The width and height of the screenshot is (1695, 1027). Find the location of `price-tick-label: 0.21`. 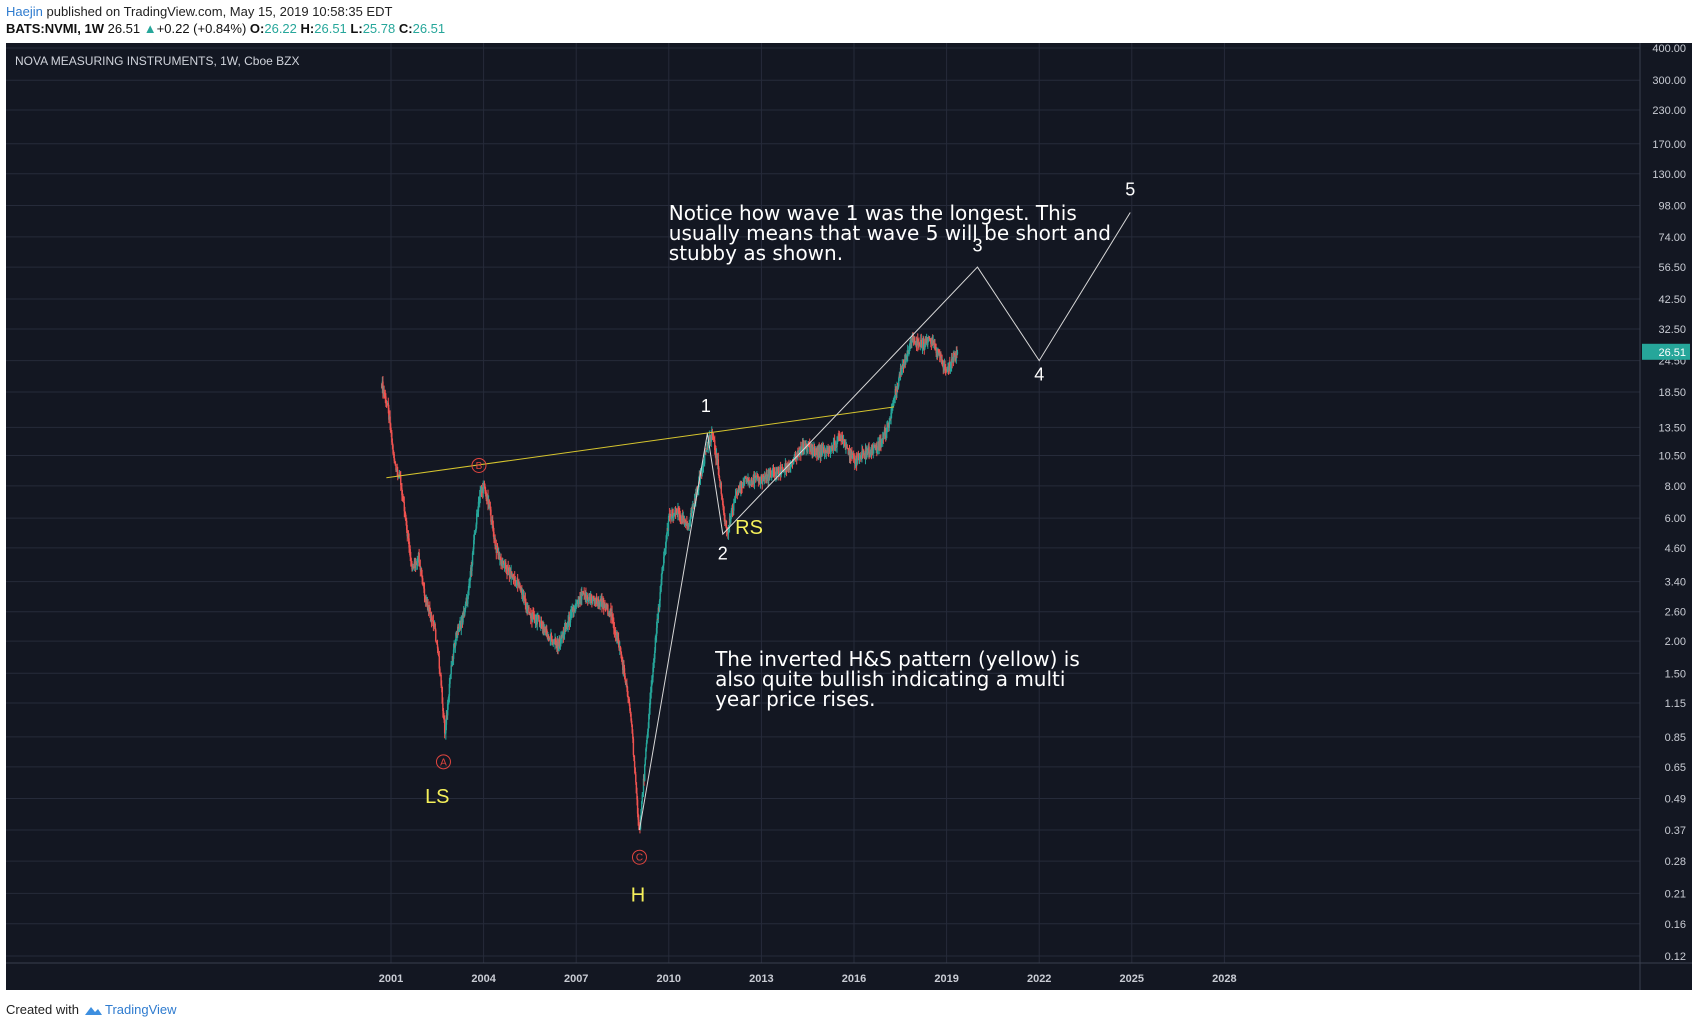

price-tick-label: 0.21 is located at coordinates (1675, 894).